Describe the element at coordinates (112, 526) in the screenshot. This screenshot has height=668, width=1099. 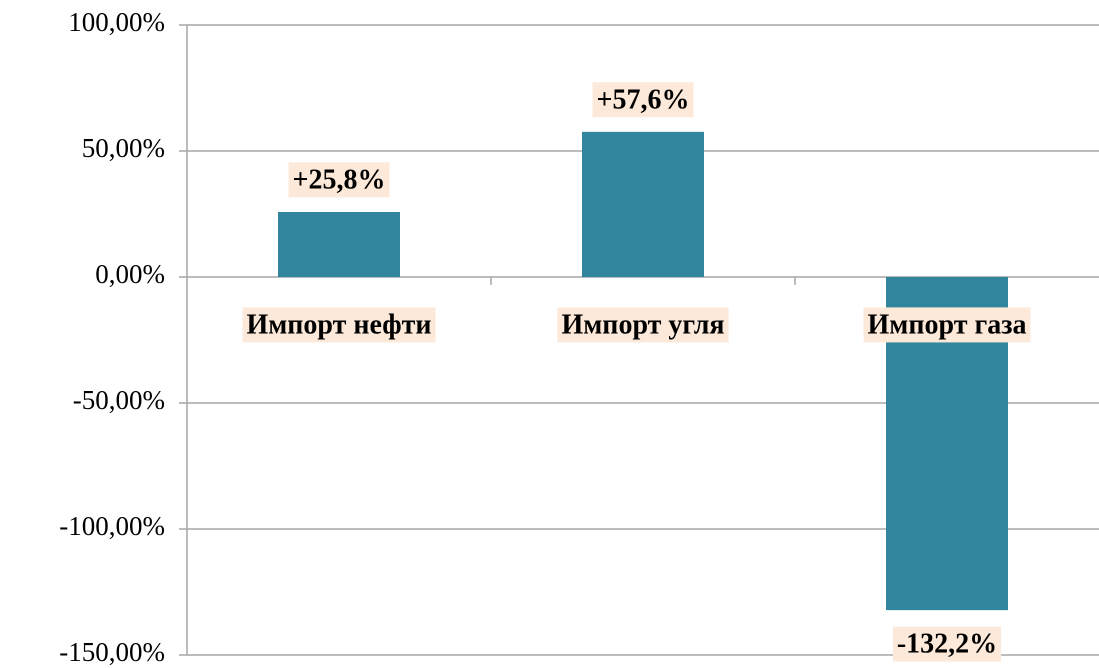
I see `y-tick-label: -100,00%` at that location.